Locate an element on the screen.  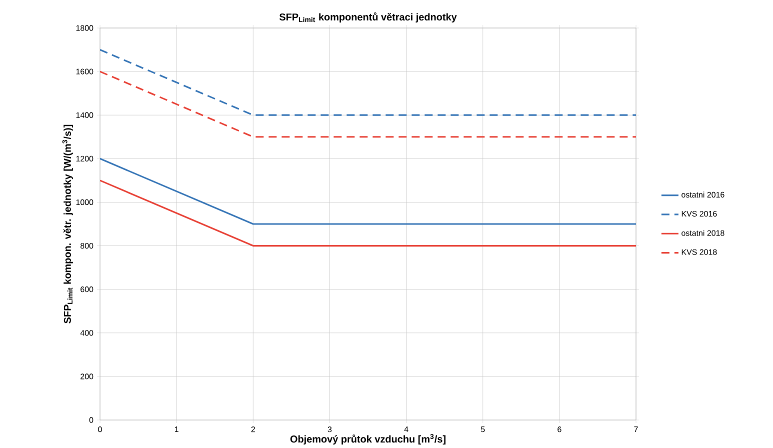
chart-title: SFP$_{Limit}$ komponentů větraci jednotky is located at coordinates (368, 17).